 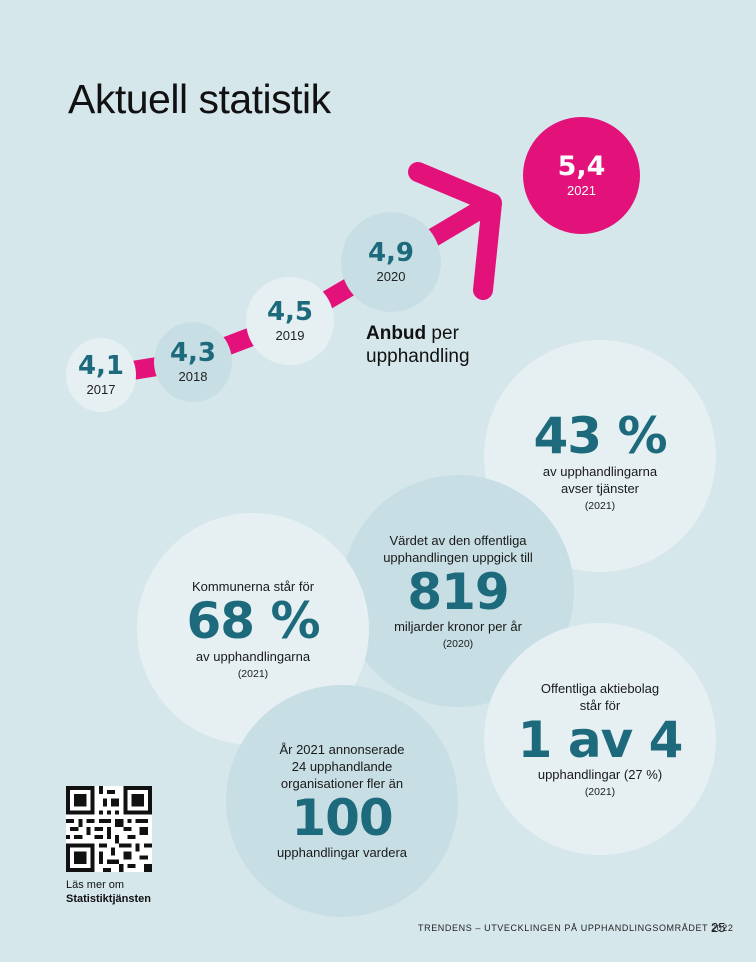 I want to click on bids-2017-circle: 4,1 2017, so click(x=101, y=375).